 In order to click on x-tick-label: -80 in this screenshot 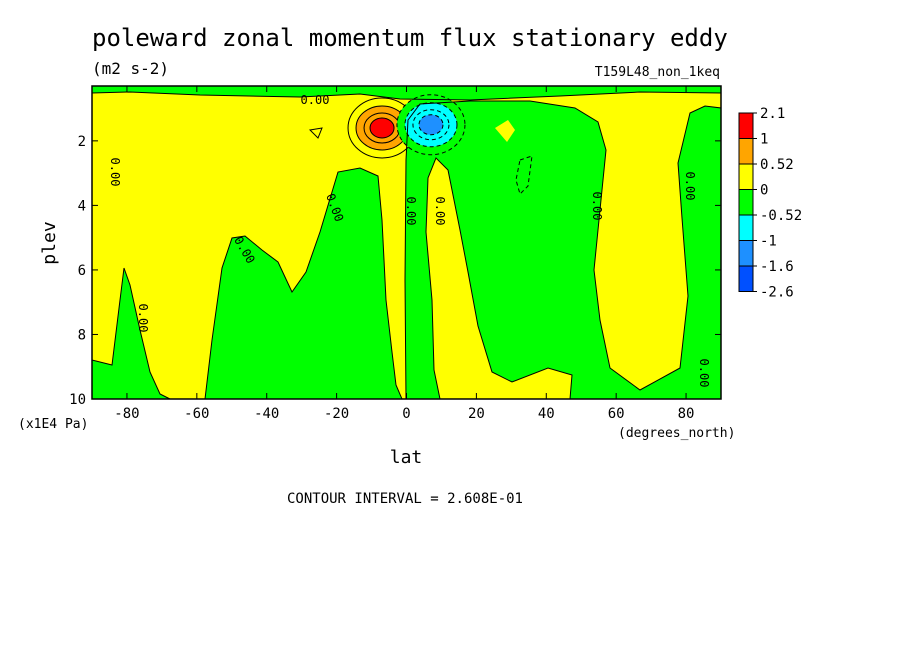, I will do `click(126, 414)`.